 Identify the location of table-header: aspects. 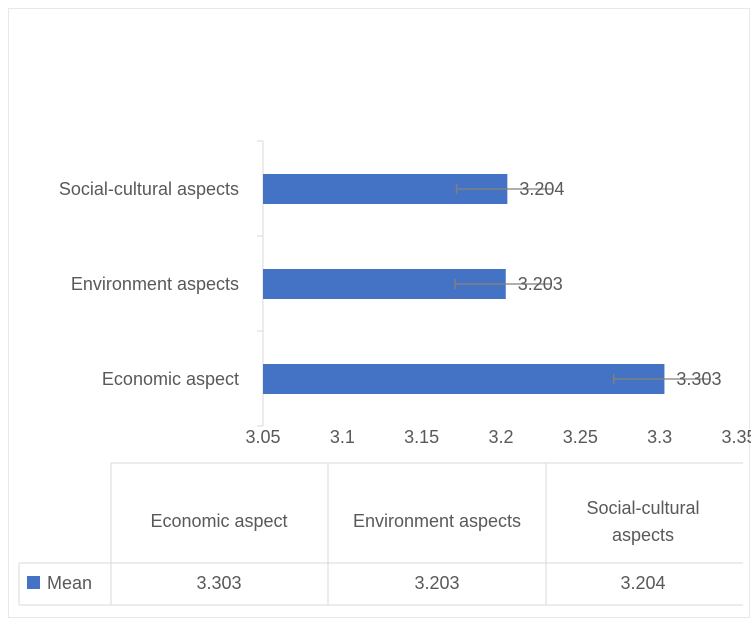
(643, 535).